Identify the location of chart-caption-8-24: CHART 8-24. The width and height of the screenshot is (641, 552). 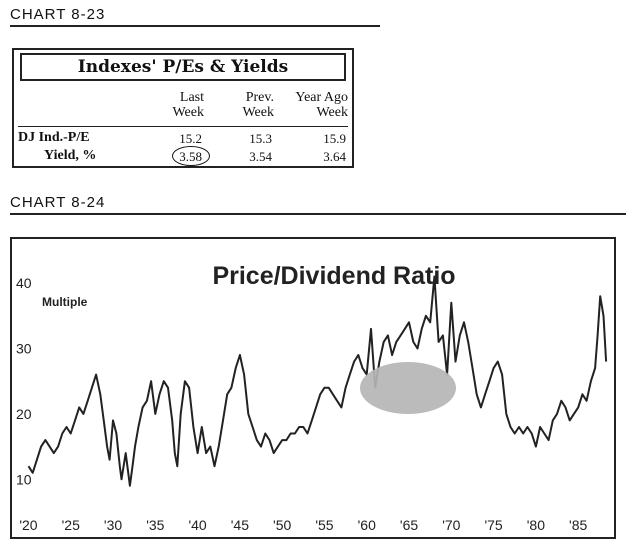
(58, 202).